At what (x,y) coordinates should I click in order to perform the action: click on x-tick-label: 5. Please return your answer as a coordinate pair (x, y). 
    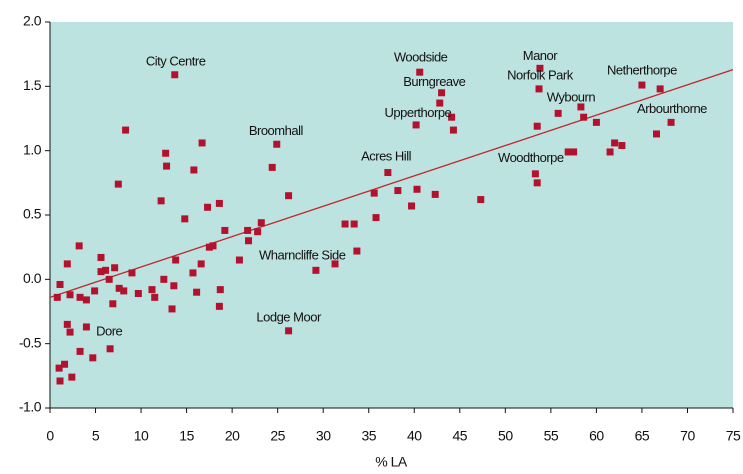
    Looking at the image, I should click on (96, 436).